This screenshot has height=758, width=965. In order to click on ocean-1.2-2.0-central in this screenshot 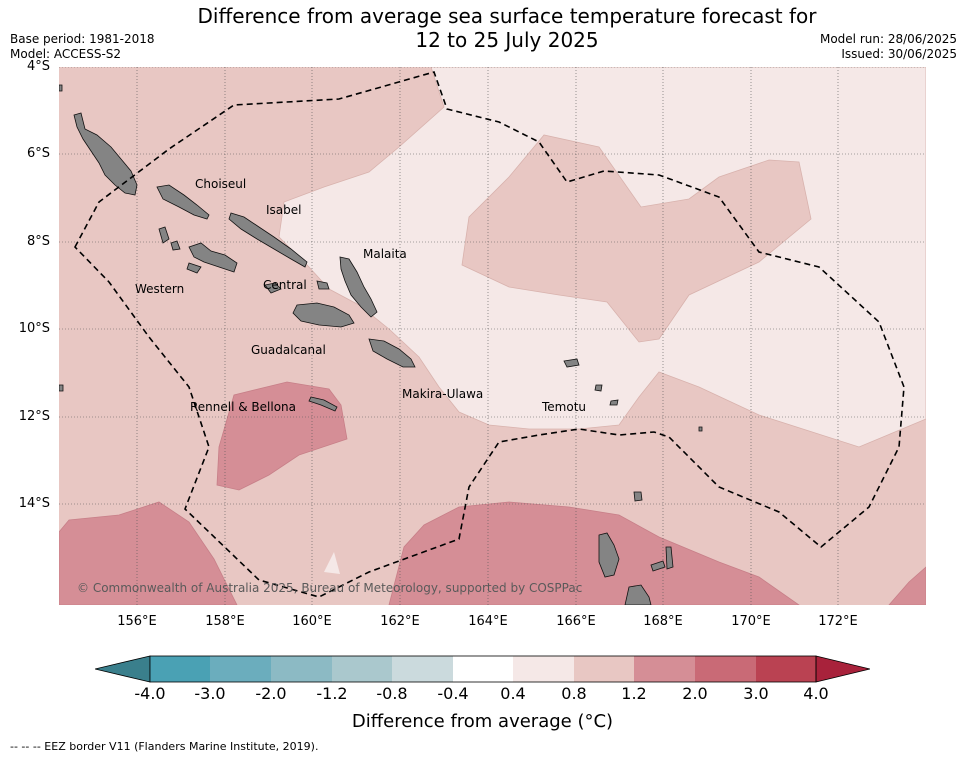, I will do `click(282, 436)`.